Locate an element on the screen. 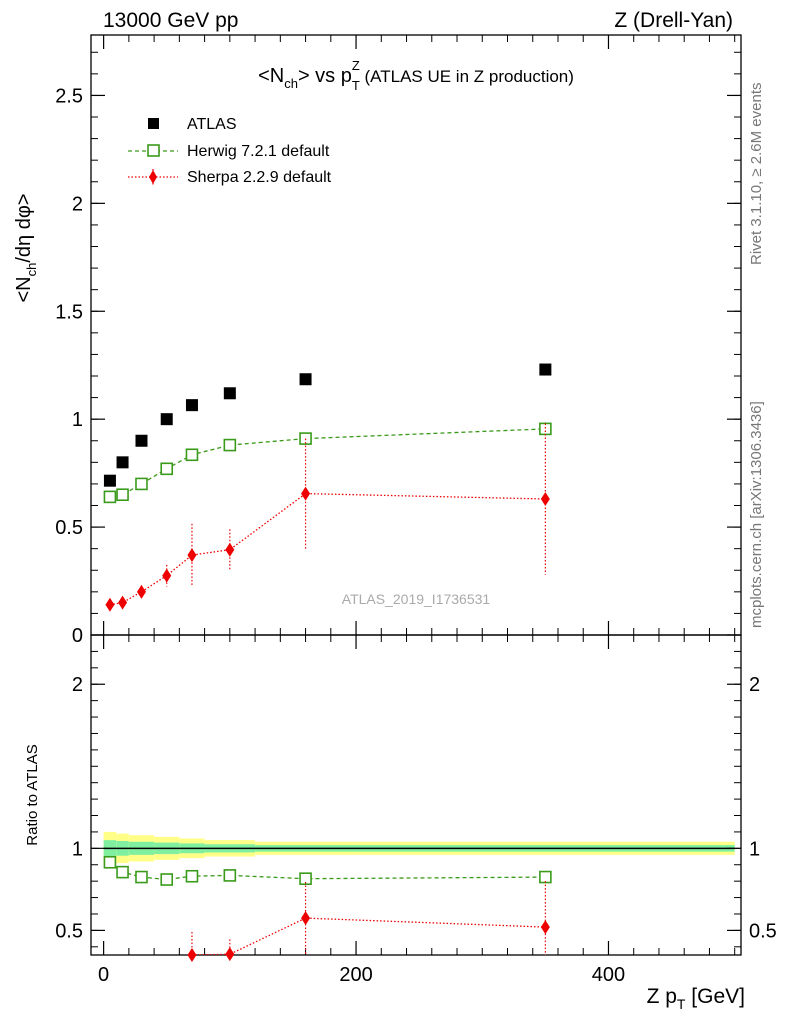  y-tick-label-right: 0.5 is located at coordinates (763, 931).